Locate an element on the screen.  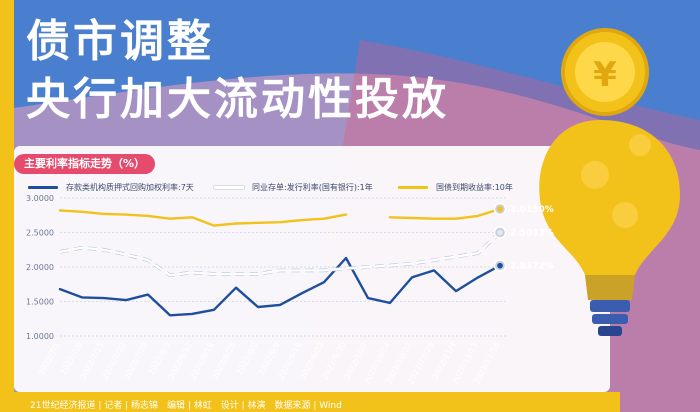
coin-icon: ¥ is located at coordinates (605, 72).